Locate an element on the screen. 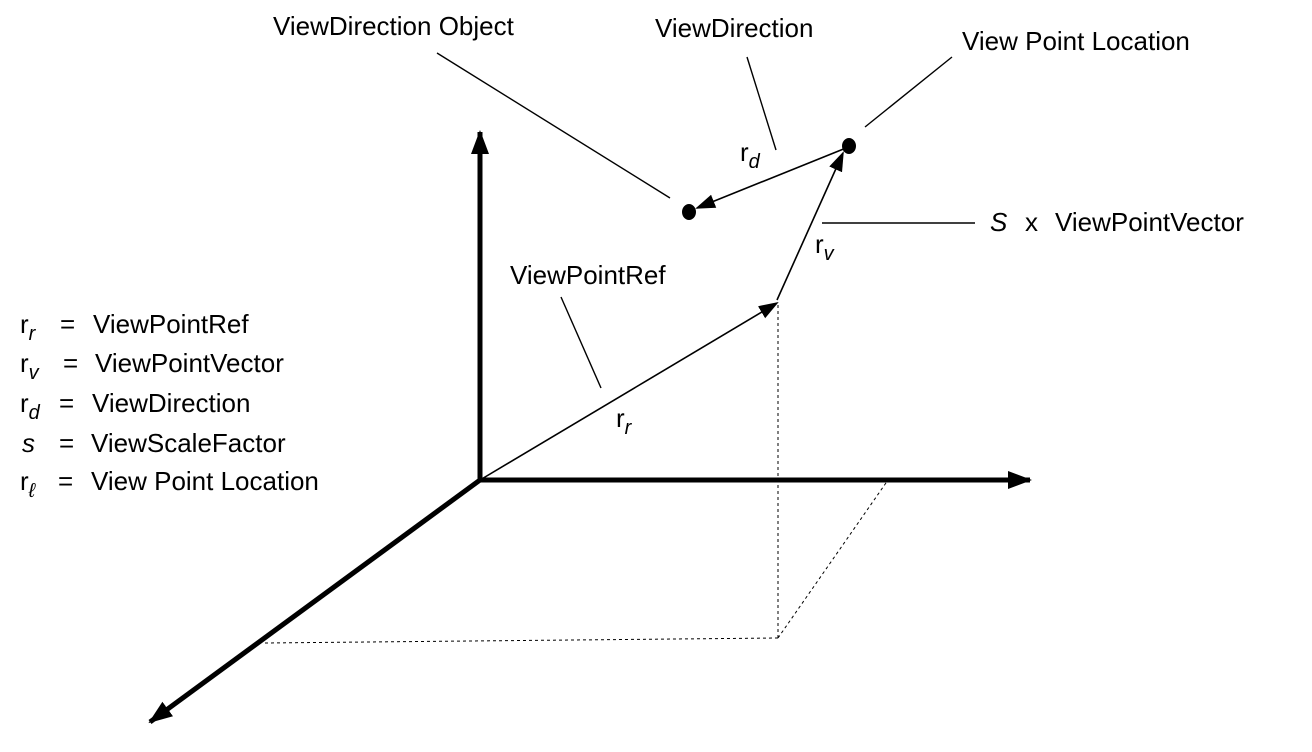 The width and height of the screenshot is (1312, 752). label-view-point-ref: ViewPointRef is located at coordinates (588, 275).